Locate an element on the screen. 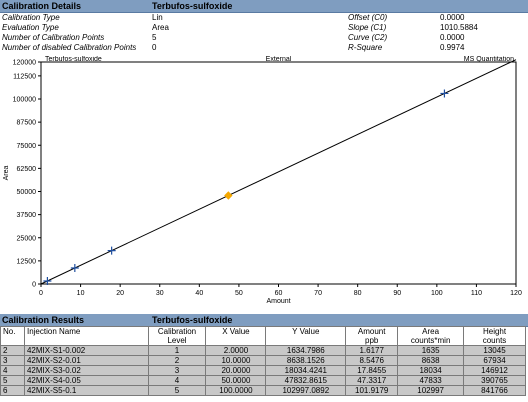 This screenshot has width=528, height=402. x-tick-label: 60 is located at coordinates (279, 293).